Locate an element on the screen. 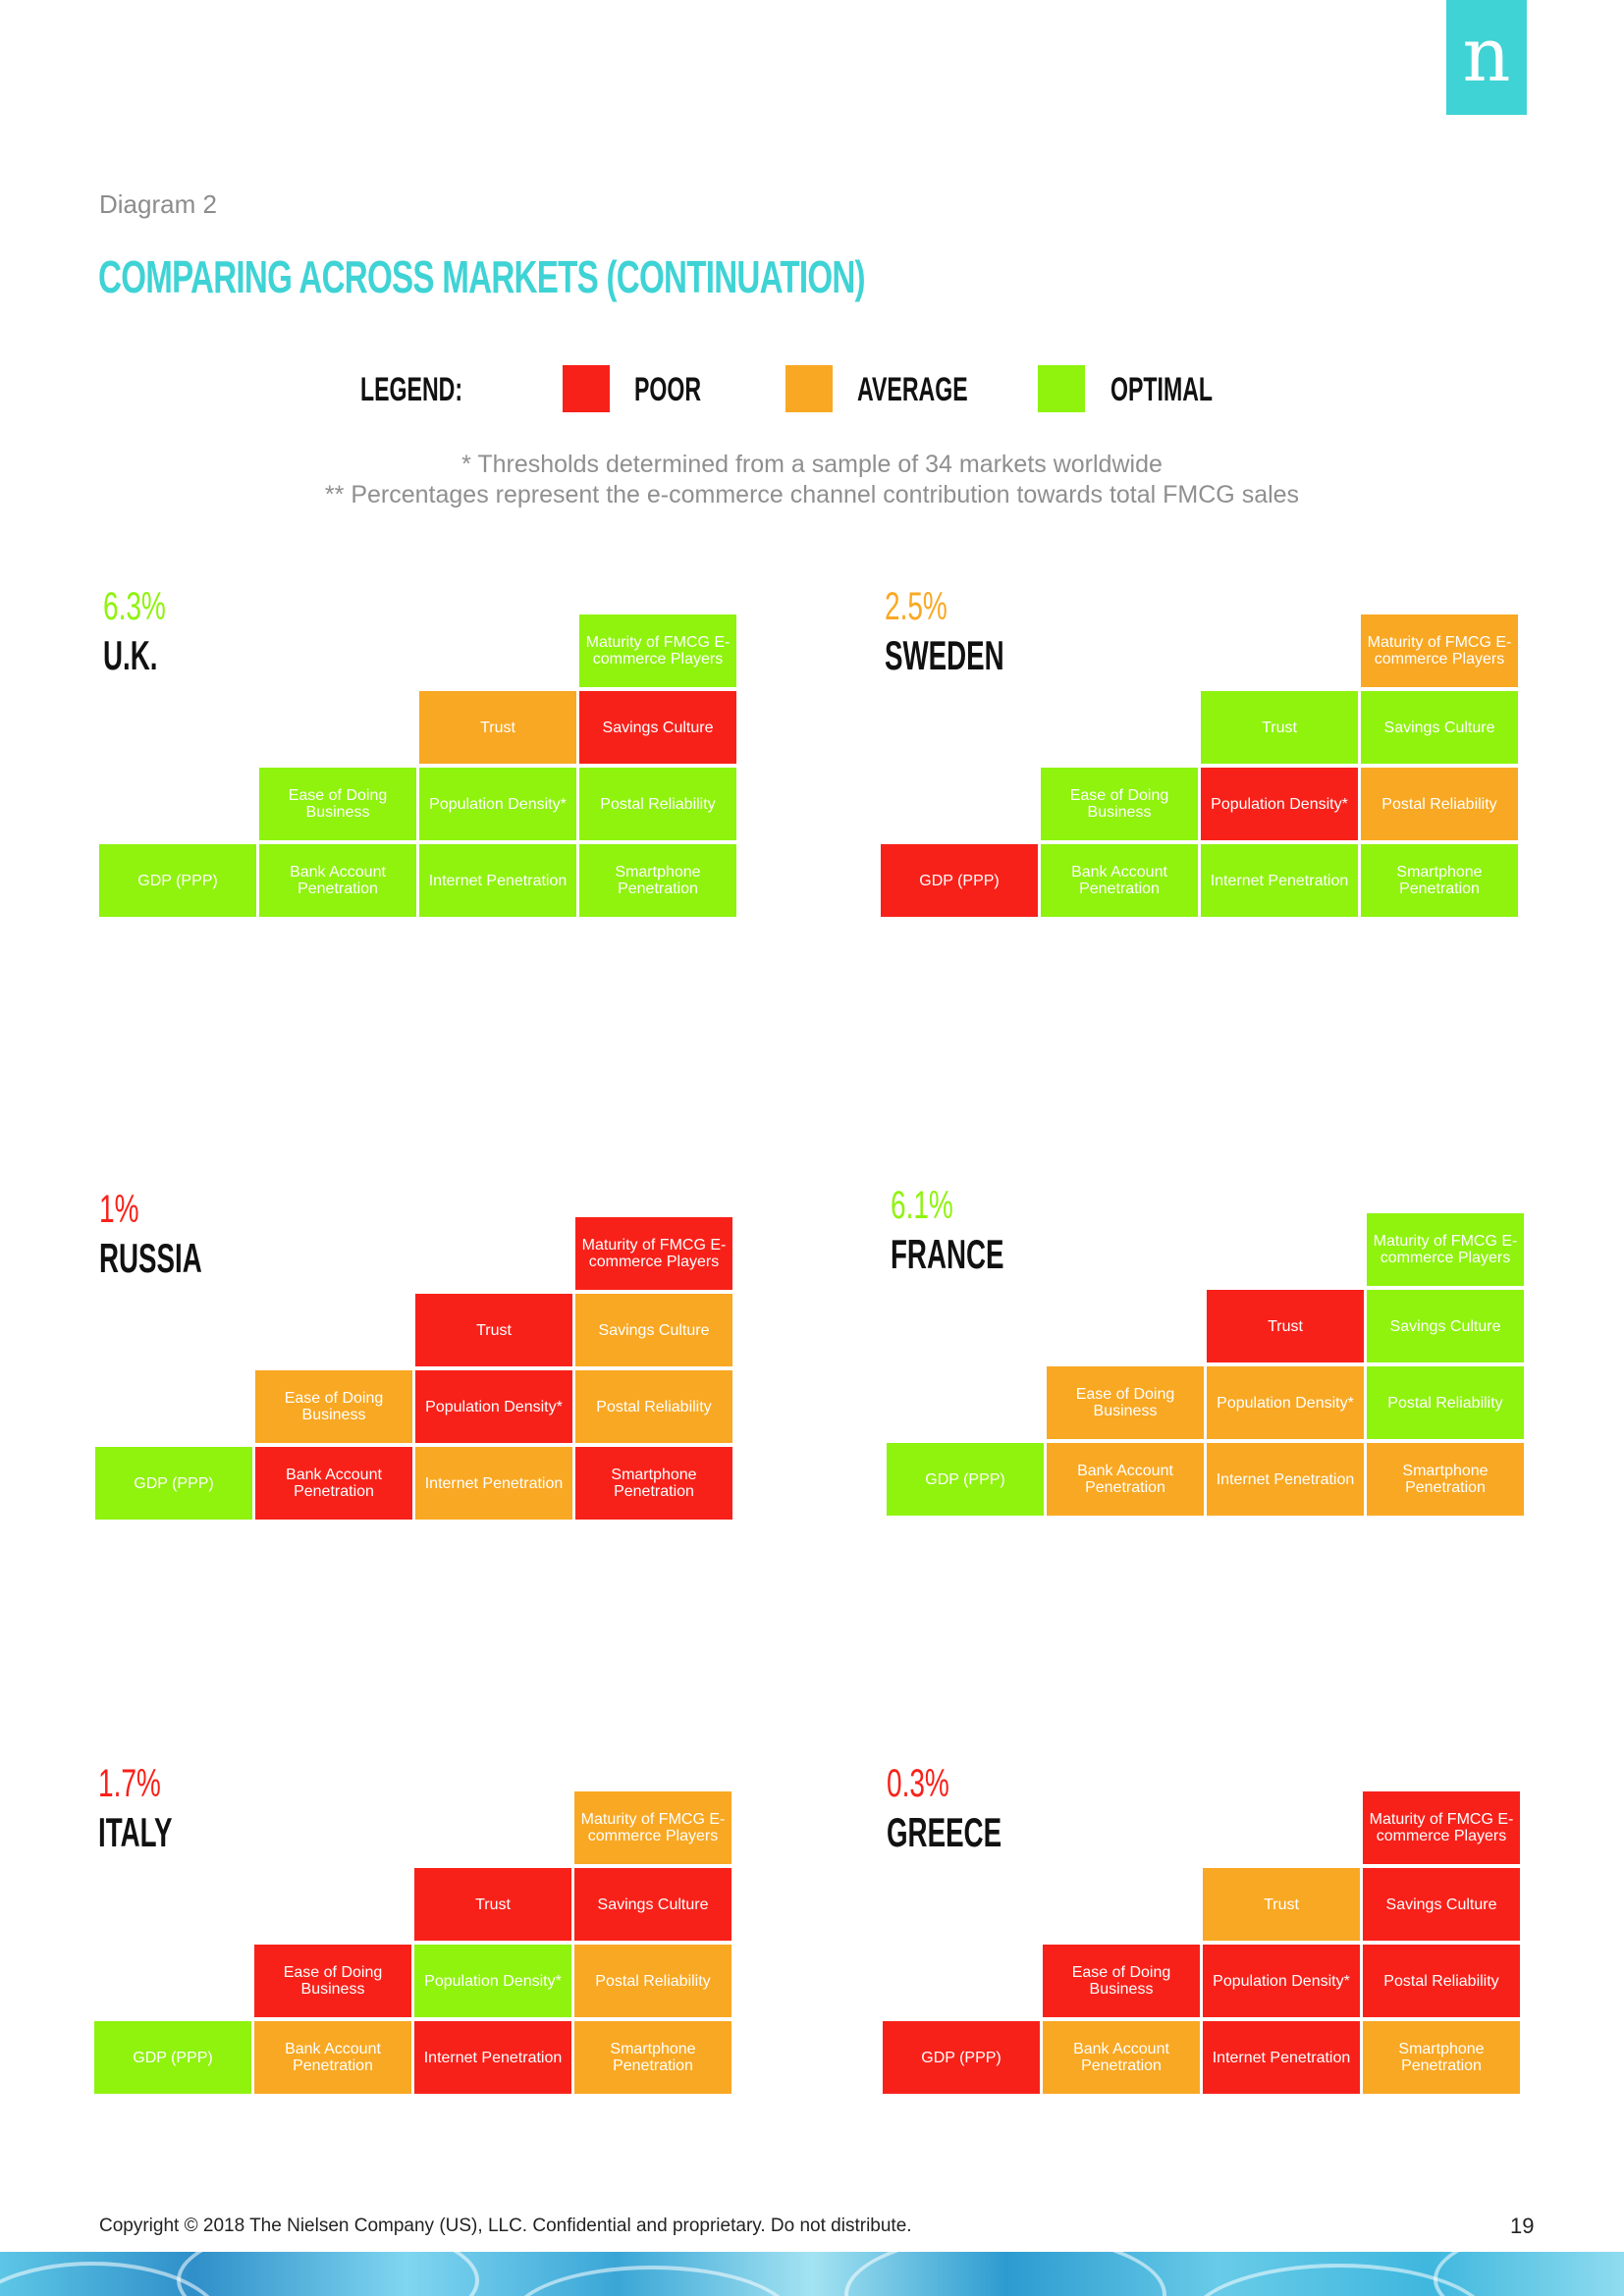 The height and width of the screenshot is (2296, 1624). diagram-label: Diagram 2 is located at coordinates (158, 204).